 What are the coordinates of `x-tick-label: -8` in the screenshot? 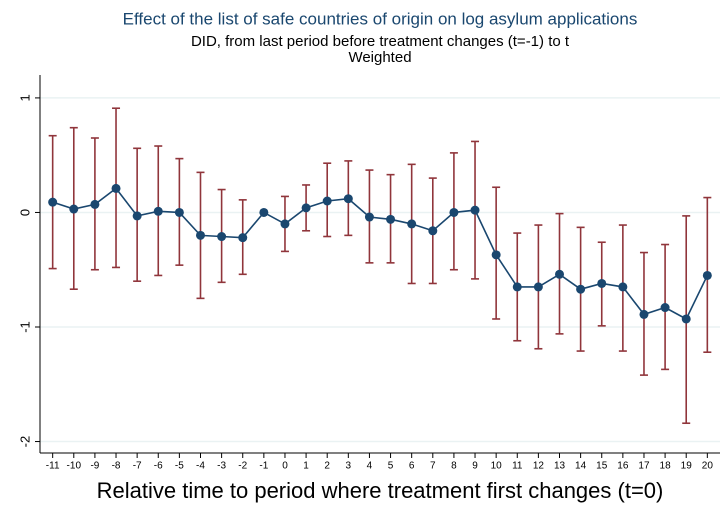 It's located at (116, 466).